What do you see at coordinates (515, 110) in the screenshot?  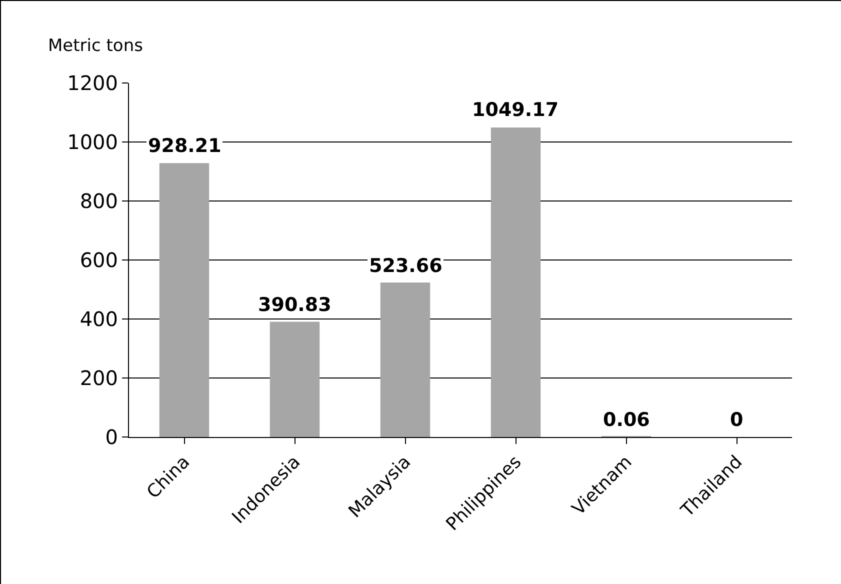 I see `data-label: 1049.17` at bounding box center [515, 110].